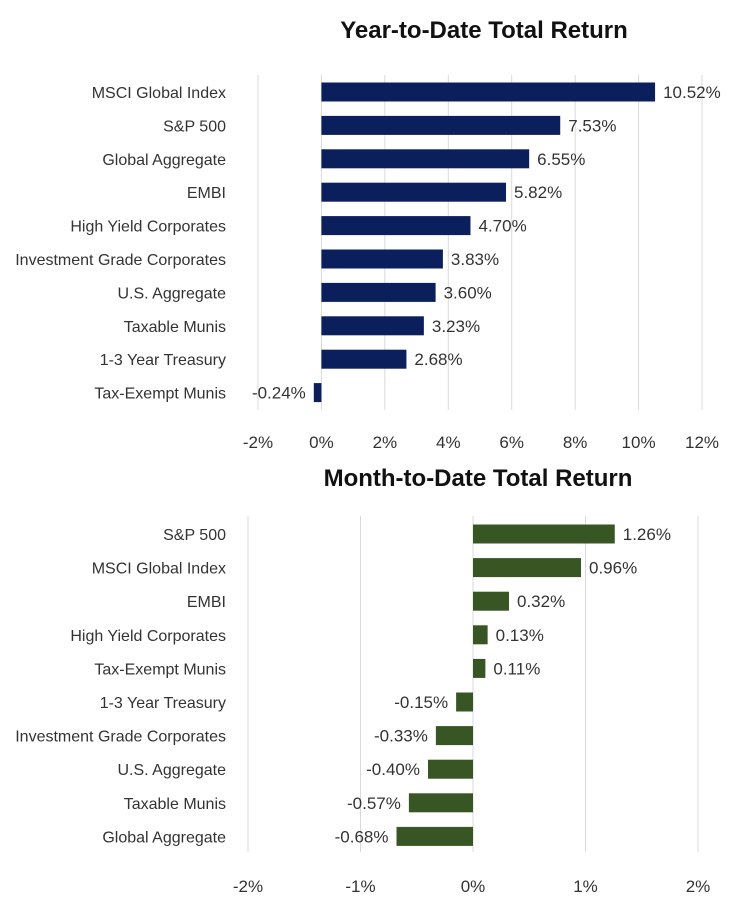 Image resolution: width=734 pixels, height=905 pixels. I want to click on ytd-category-label: U.S. Aggregate, so click(171, 293).